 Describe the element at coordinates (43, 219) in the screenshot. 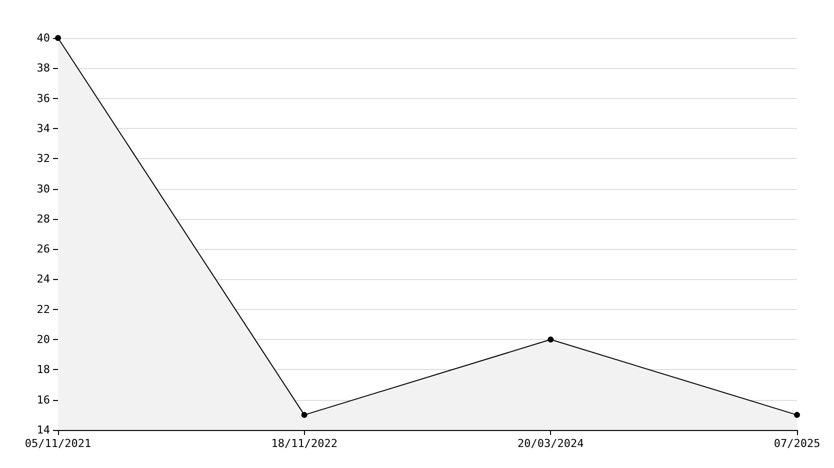

I see `y-tick-label: 28` at that location.